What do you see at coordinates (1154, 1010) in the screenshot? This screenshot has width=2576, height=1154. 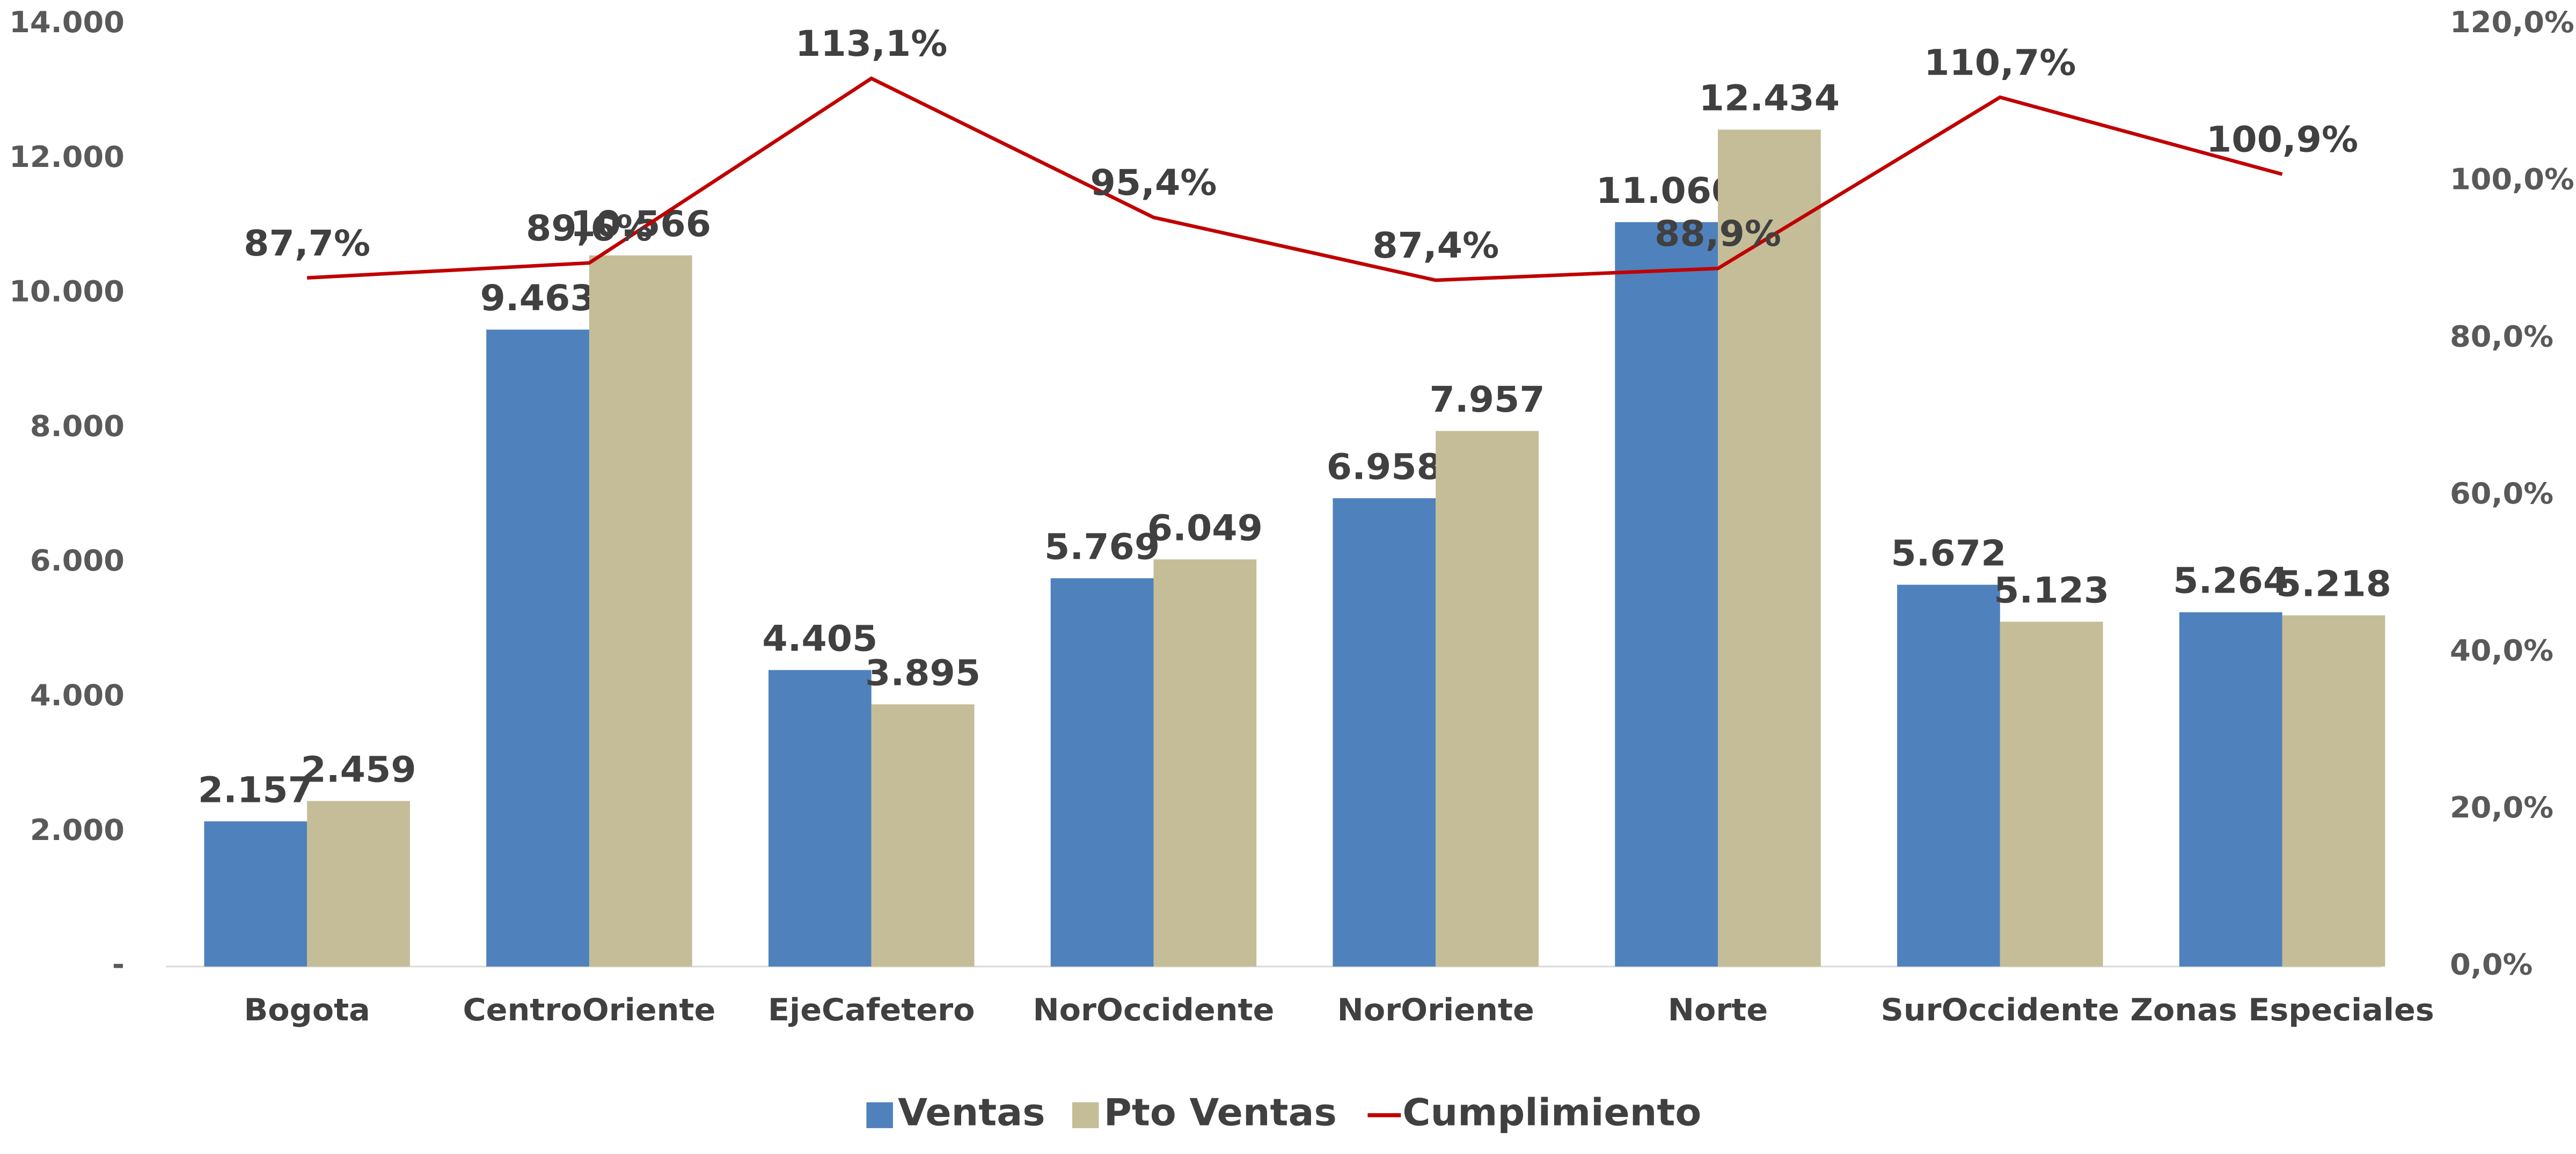 I see `x-tick-label: NorOccidente` at bounding box center [1154, 1010].